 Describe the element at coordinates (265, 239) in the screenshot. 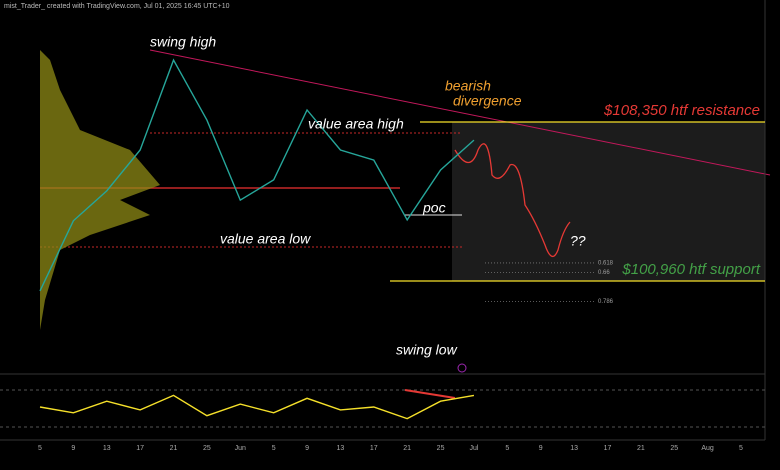

I see `annotation: value area low` at that location.